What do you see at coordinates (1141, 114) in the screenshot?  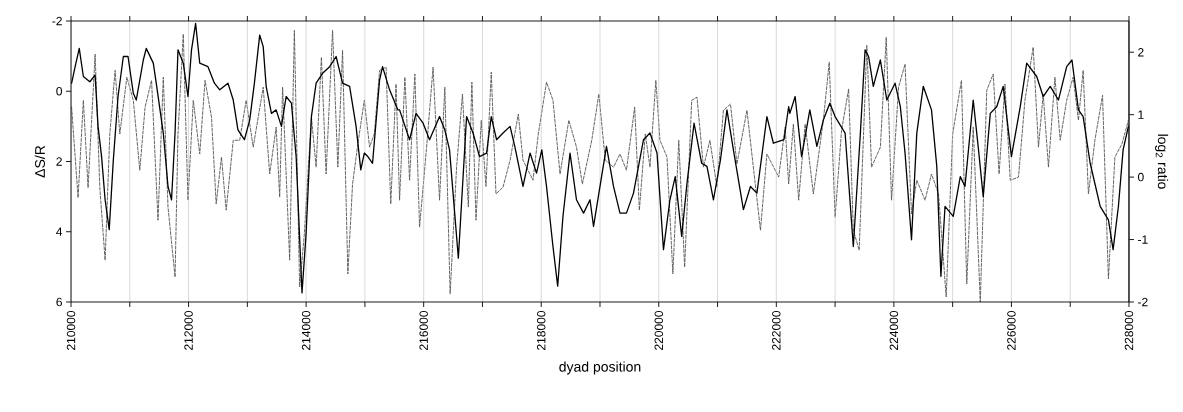 I see `y2-tick-label: 1` at bounding box center [1141, 114].